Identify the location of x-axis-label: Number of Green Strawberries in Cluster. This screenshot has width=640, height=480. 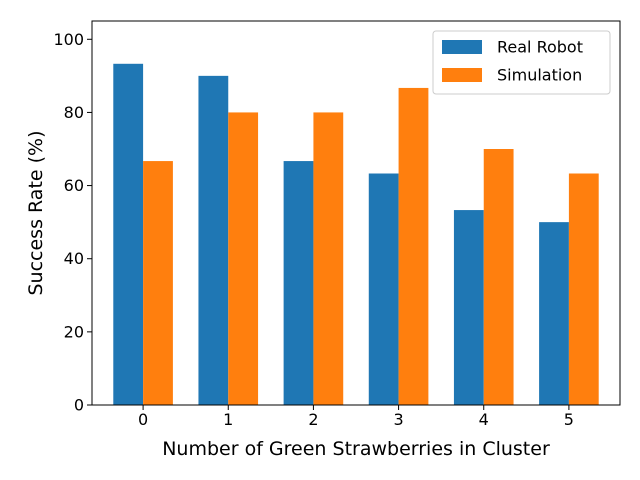
(356, 449).